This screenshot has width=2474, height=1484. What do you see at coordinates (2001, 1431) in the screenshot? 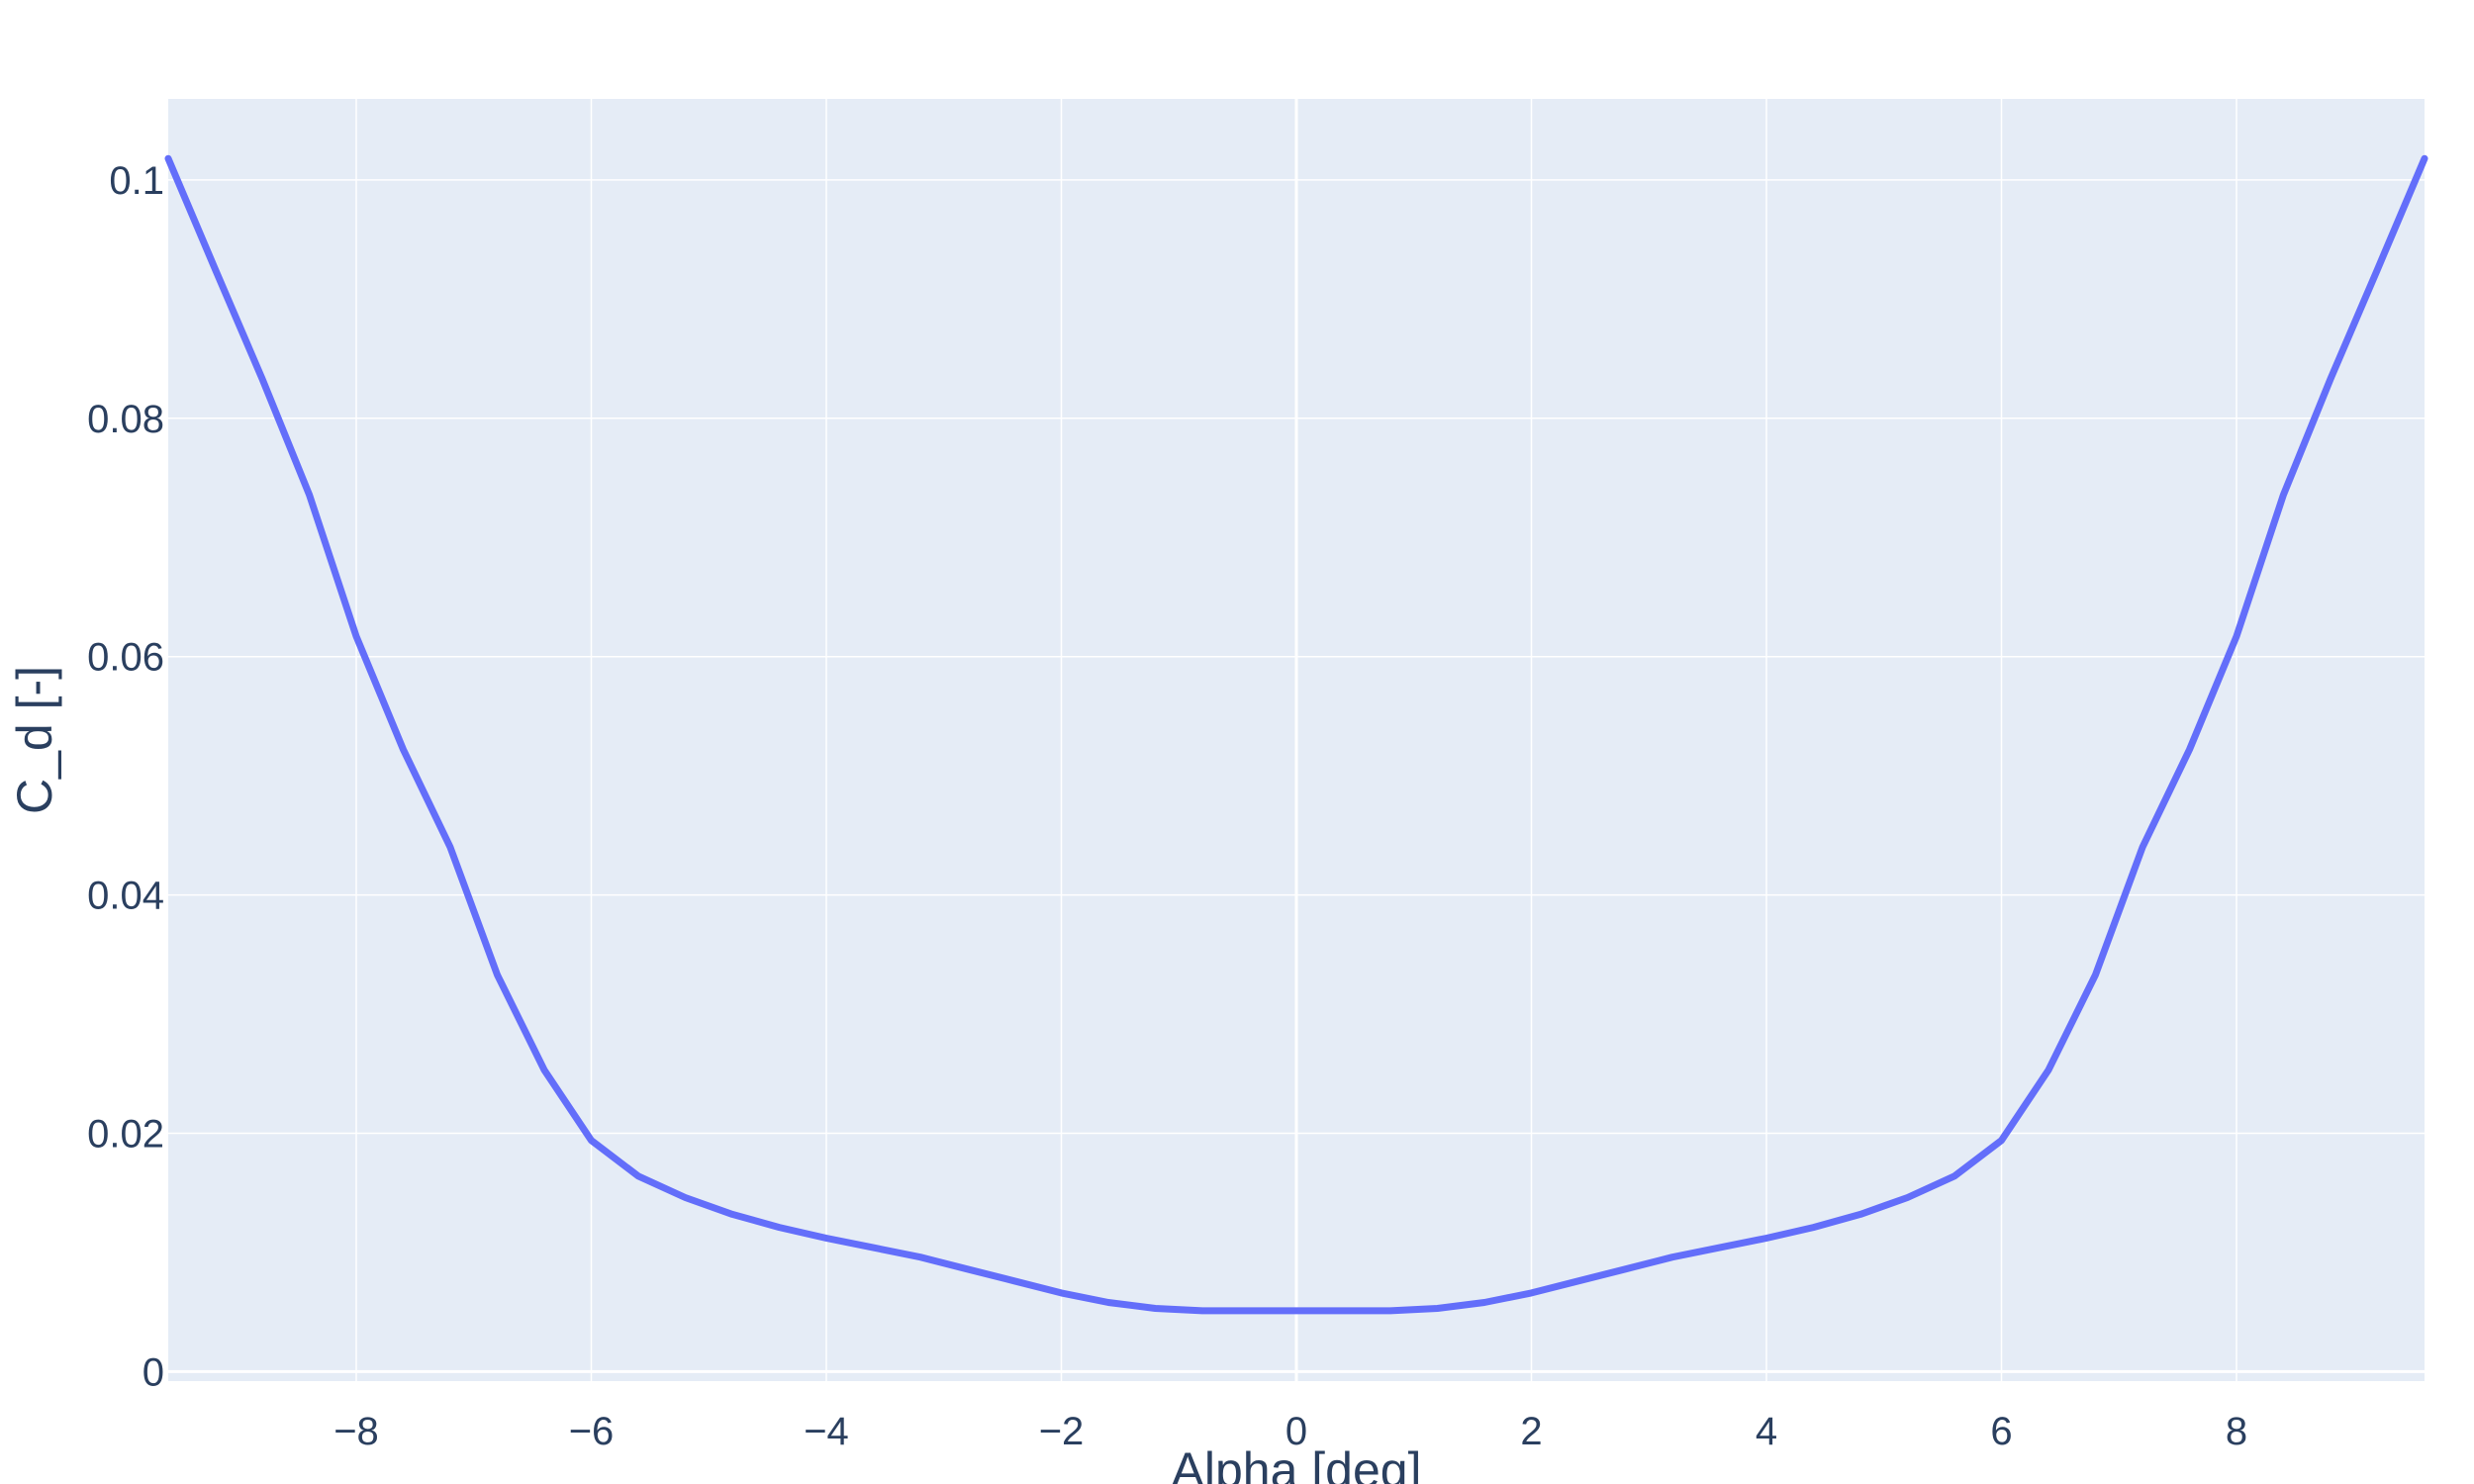
I see `x-tick-label: 6` at bounding box center [2001, 1431].